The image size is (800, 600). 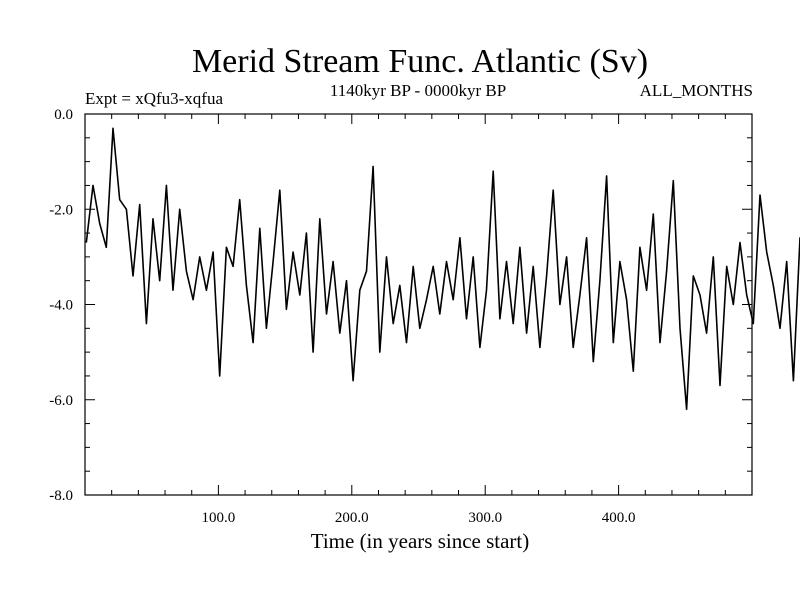 I want to click on y-tick-label: -8.0, so click(x=61, y=496).